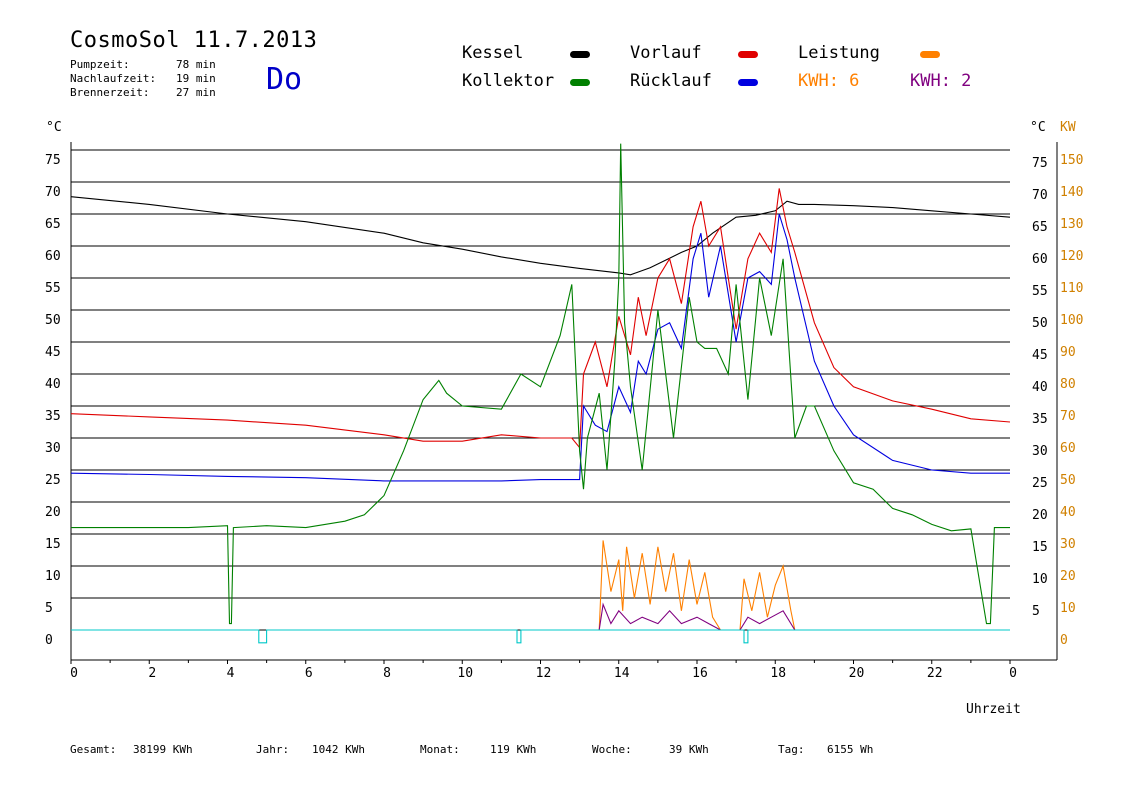 This screenshot has height=812, width=1148. Describe the element at coordinates (1040, 291) in the screenshot. I see `y-tick-label-right-c: 55` at that location.